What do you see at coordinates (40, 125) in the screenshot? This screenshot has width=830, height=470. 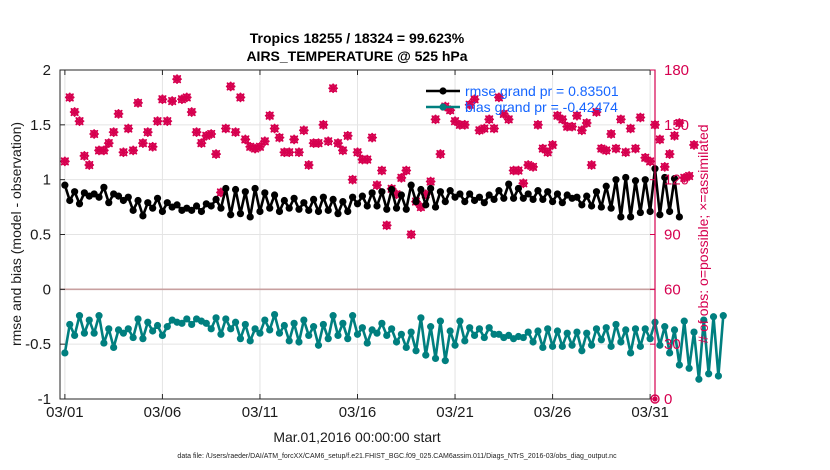 I see `y-tick-label-left: 1.5` at bounding box center [40, 125].